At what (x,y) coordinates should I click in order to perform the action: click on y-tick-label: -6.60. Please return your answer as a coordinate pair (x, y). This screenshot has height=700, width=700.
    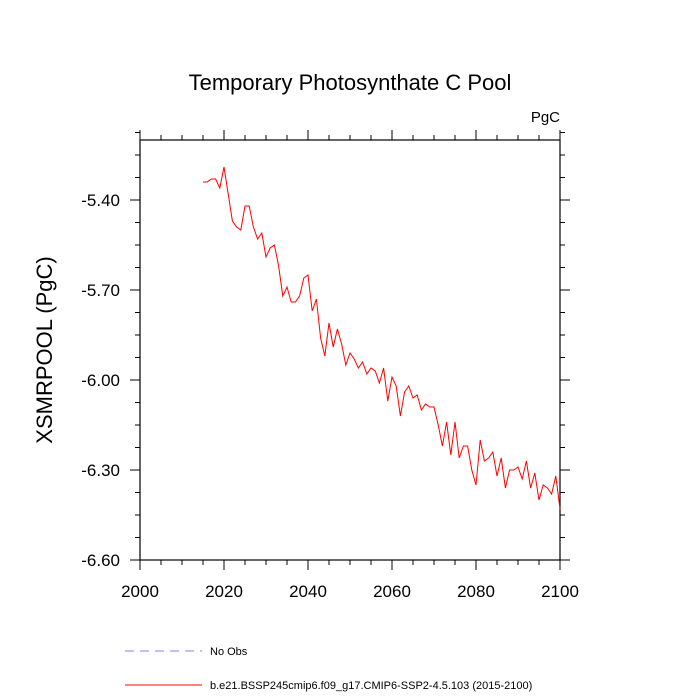
    Looking at the image, I should click on (100, 560).